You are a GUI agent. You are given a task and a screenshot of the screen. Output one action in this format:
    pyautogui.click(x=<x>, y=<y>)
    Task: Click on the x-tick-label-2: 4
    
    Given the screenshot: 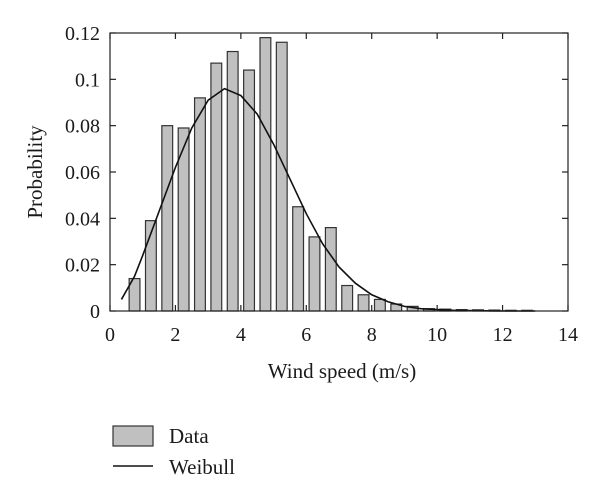 What is the action you would take?
    pyautogui.click(x=241, y=335)
    